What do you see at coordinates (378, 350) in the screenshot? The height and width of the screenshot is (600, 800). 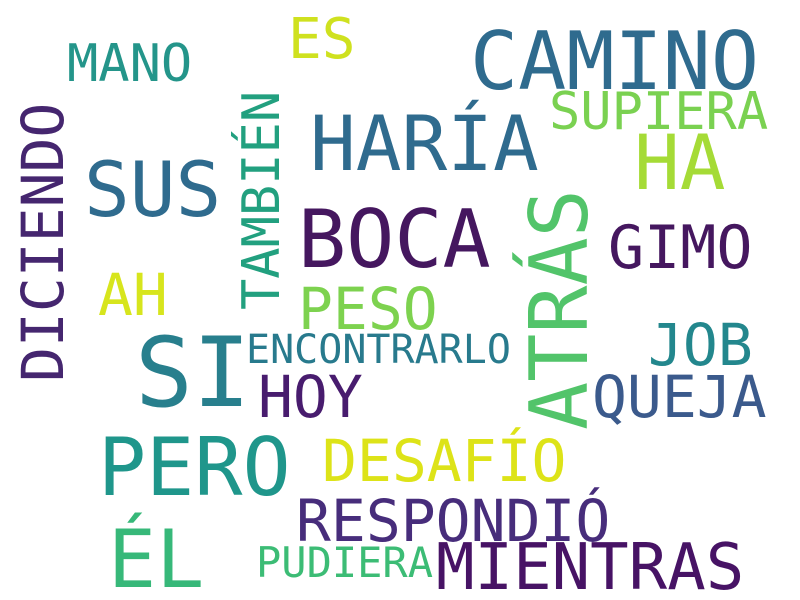 I see `word-encontrarlo: ENCONTRARLO` at bounding box center [378, 350].